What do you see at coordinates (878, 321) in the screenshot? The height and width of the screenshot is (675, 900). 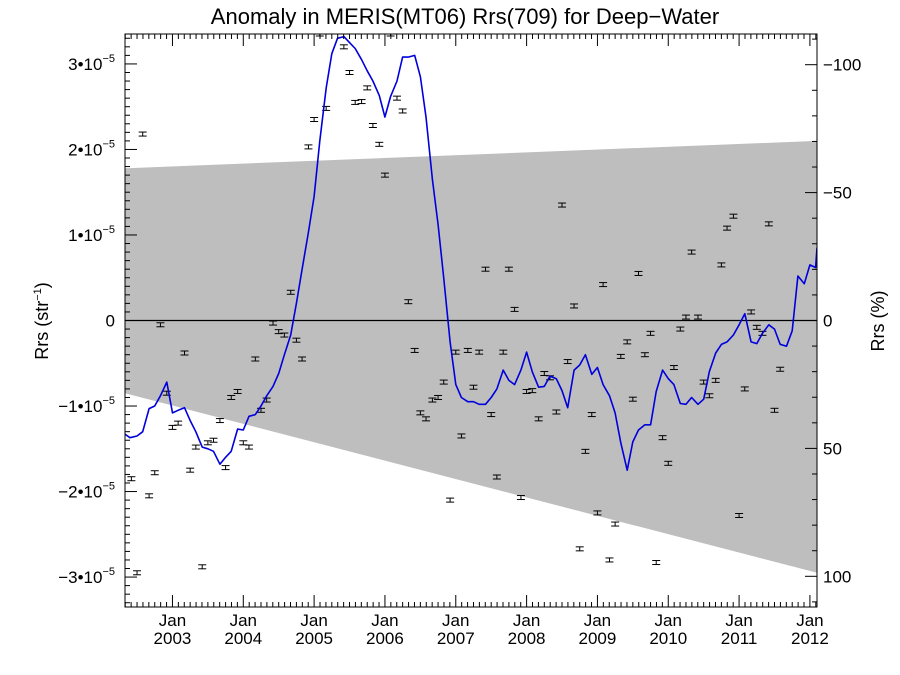 I see `y2-axis-title: Rrs (%)` at bounding box center [878, 321].